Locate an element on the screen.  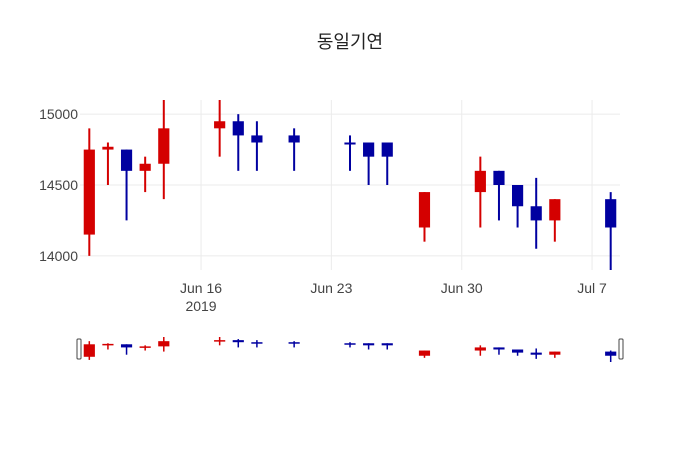
y-tick-label: 14000 is located at coordinates (58, 256).